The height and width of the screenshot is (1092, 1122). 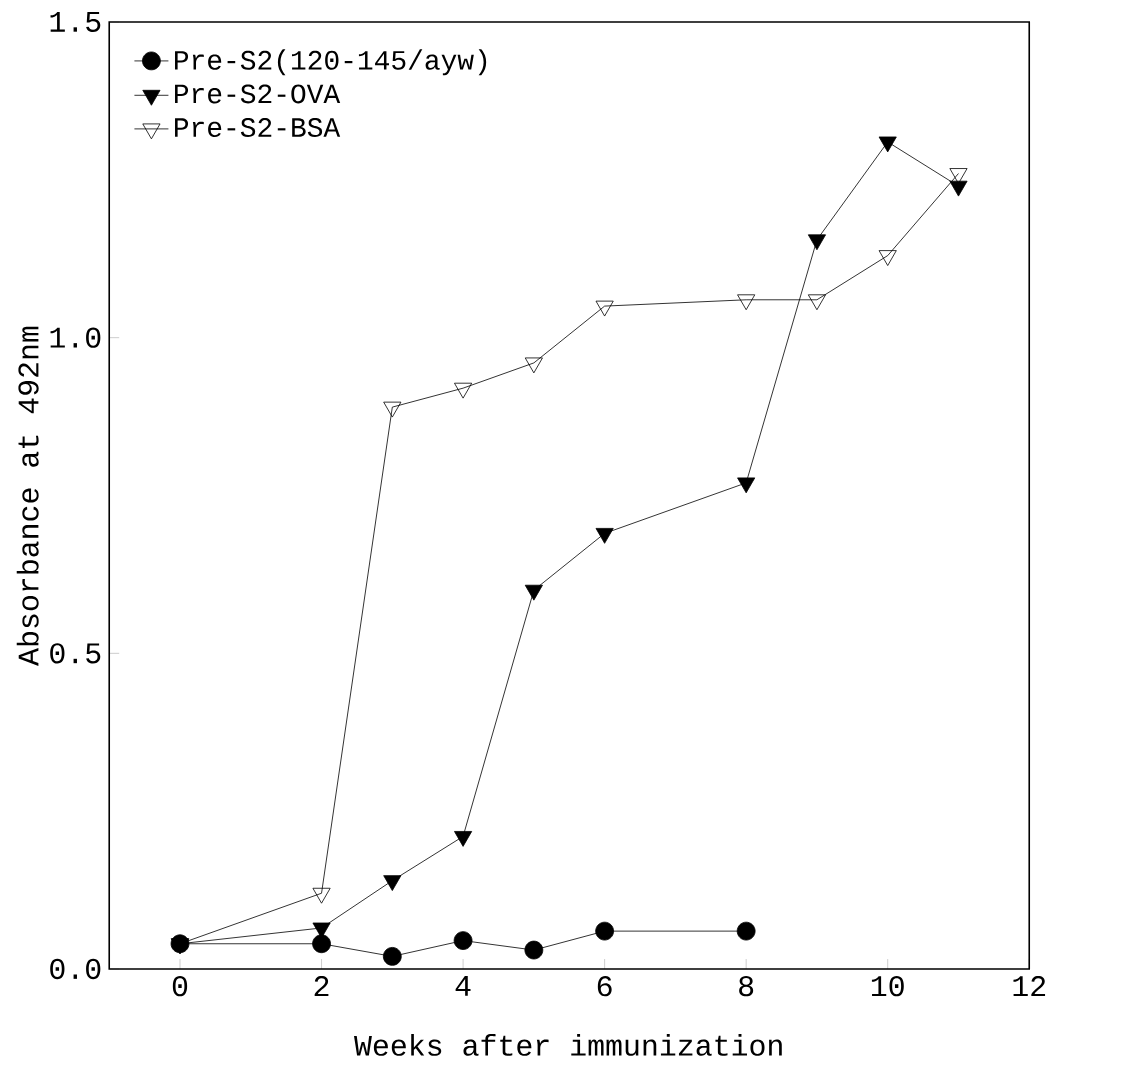 What do you see at coordinates (75, 653) in the screenshot?
I see `y-tick-label: 0.5` at bounding box center [75, 653].